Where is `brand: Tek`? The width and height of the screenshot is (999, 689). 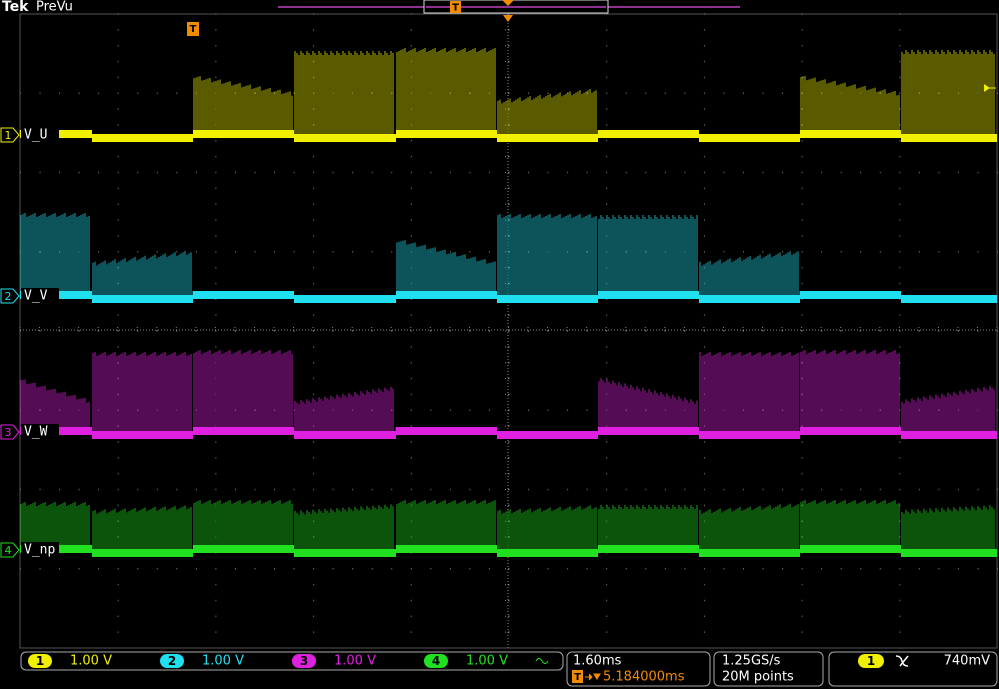
brand: Tek is located at coordinates (15, 7).